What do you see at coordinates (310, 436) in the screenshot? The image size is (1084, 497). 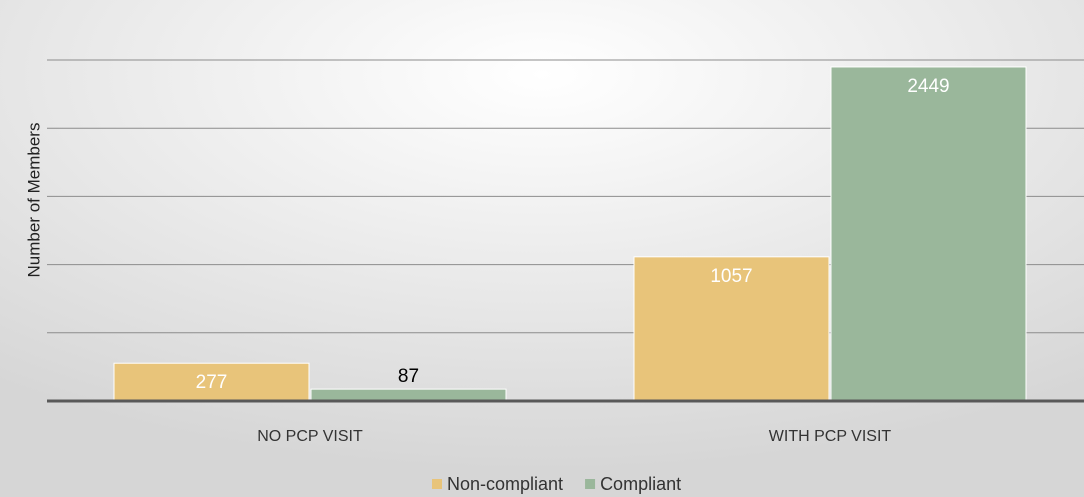 I see `x-tick-label: NO PCP VISIT` at bounding box center [310, 436].